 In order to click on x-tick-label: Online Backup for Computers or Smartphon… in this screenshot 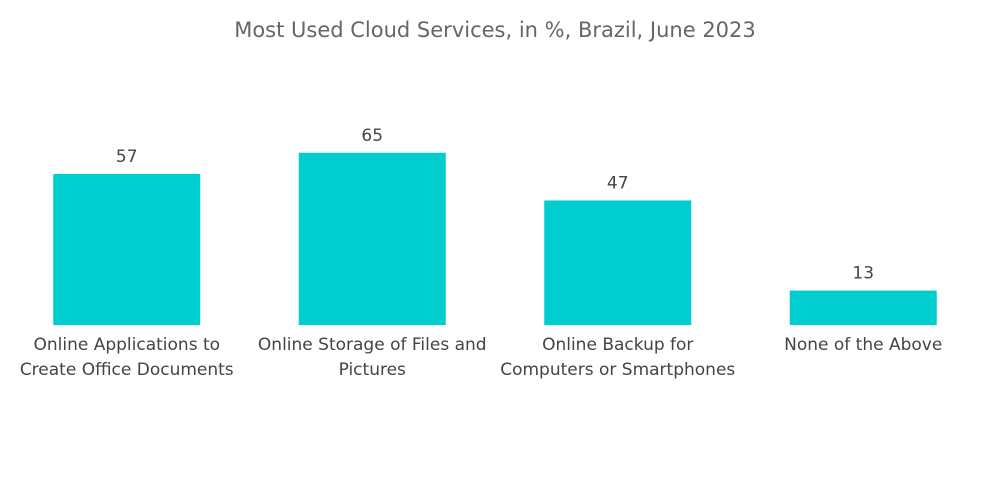, I will do `click(618, 357)`.